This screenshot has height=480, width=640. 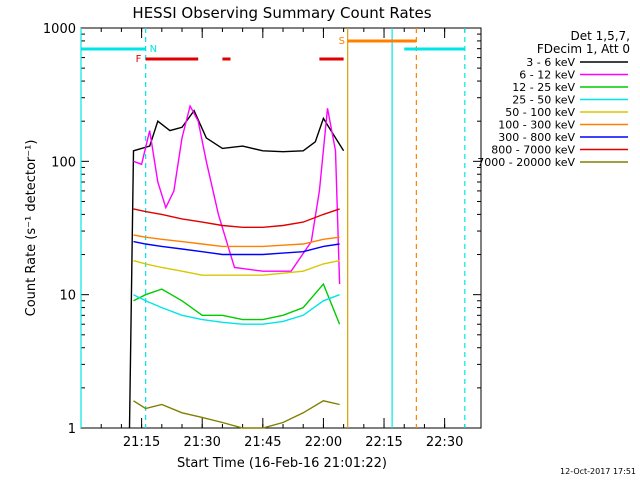 I want to click on legend-label: 6 - 12 keV, so click(x=547, y=75).